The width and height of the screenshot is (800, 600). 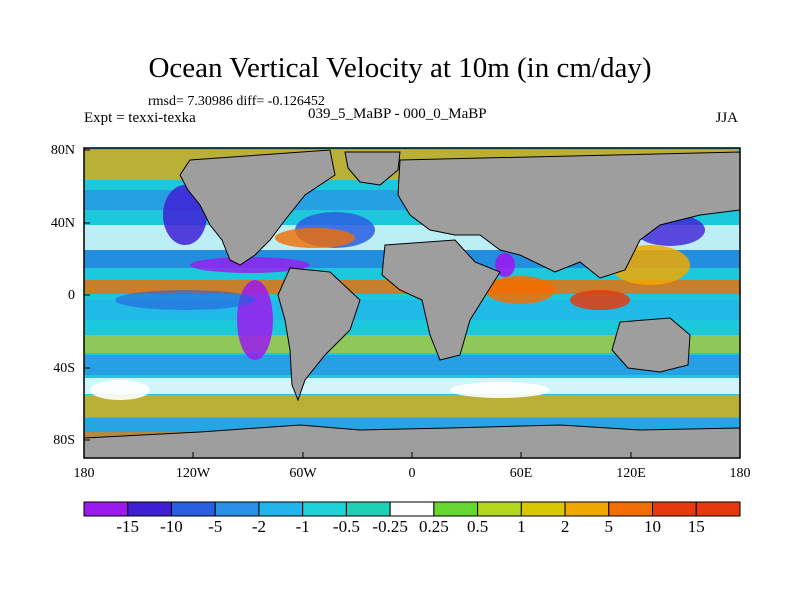 I want to click on colorbar-label: -15, so click(x=128, y=526).